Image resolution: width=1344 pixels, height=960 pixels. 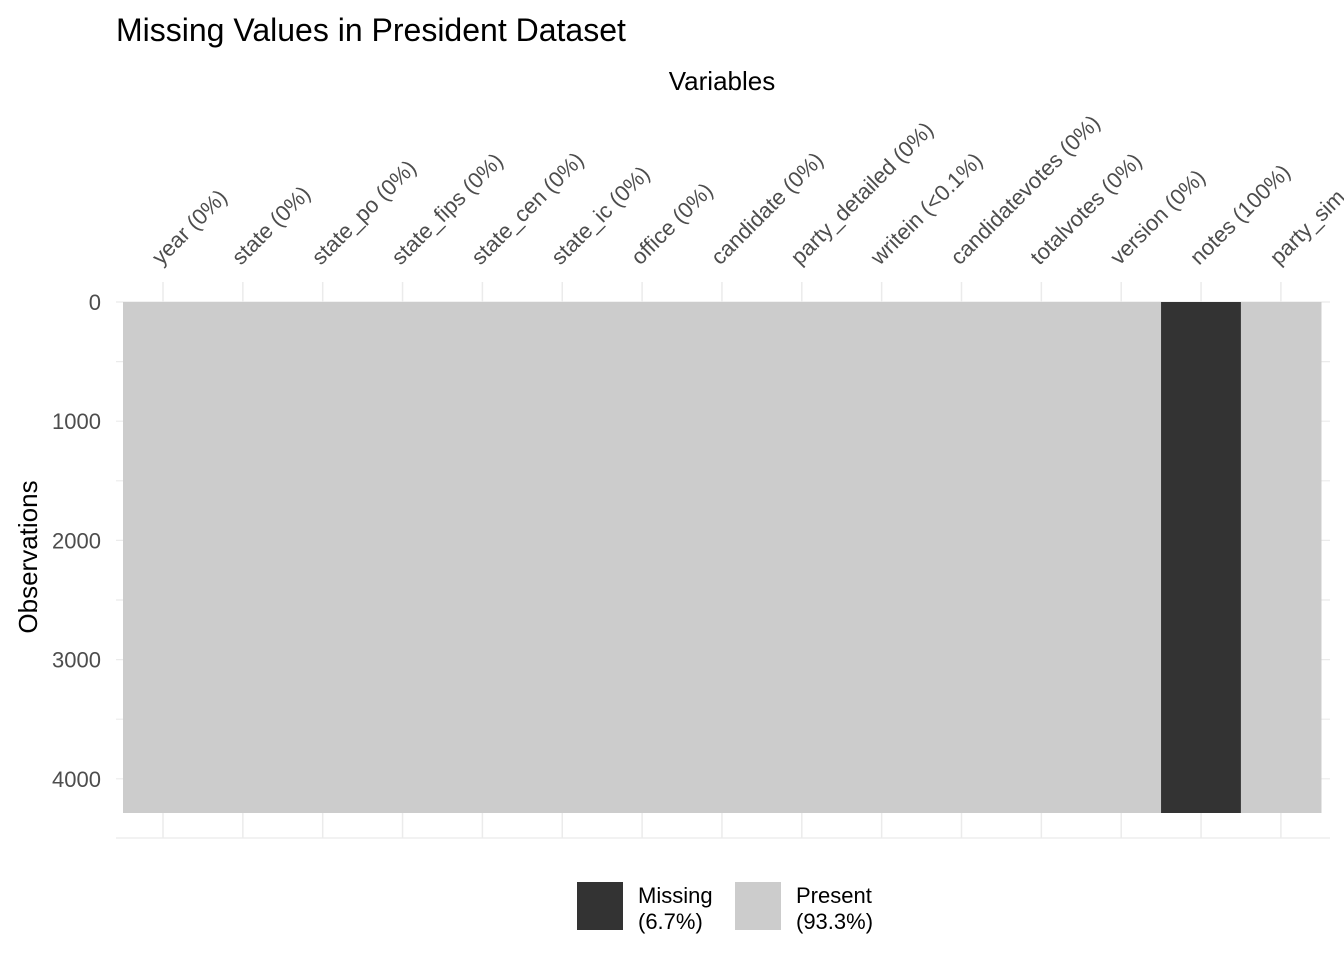 What do you see at coordinates (758, 906) in the screenshot?
I see `legend-key-present` at bounding box center [758, 906].